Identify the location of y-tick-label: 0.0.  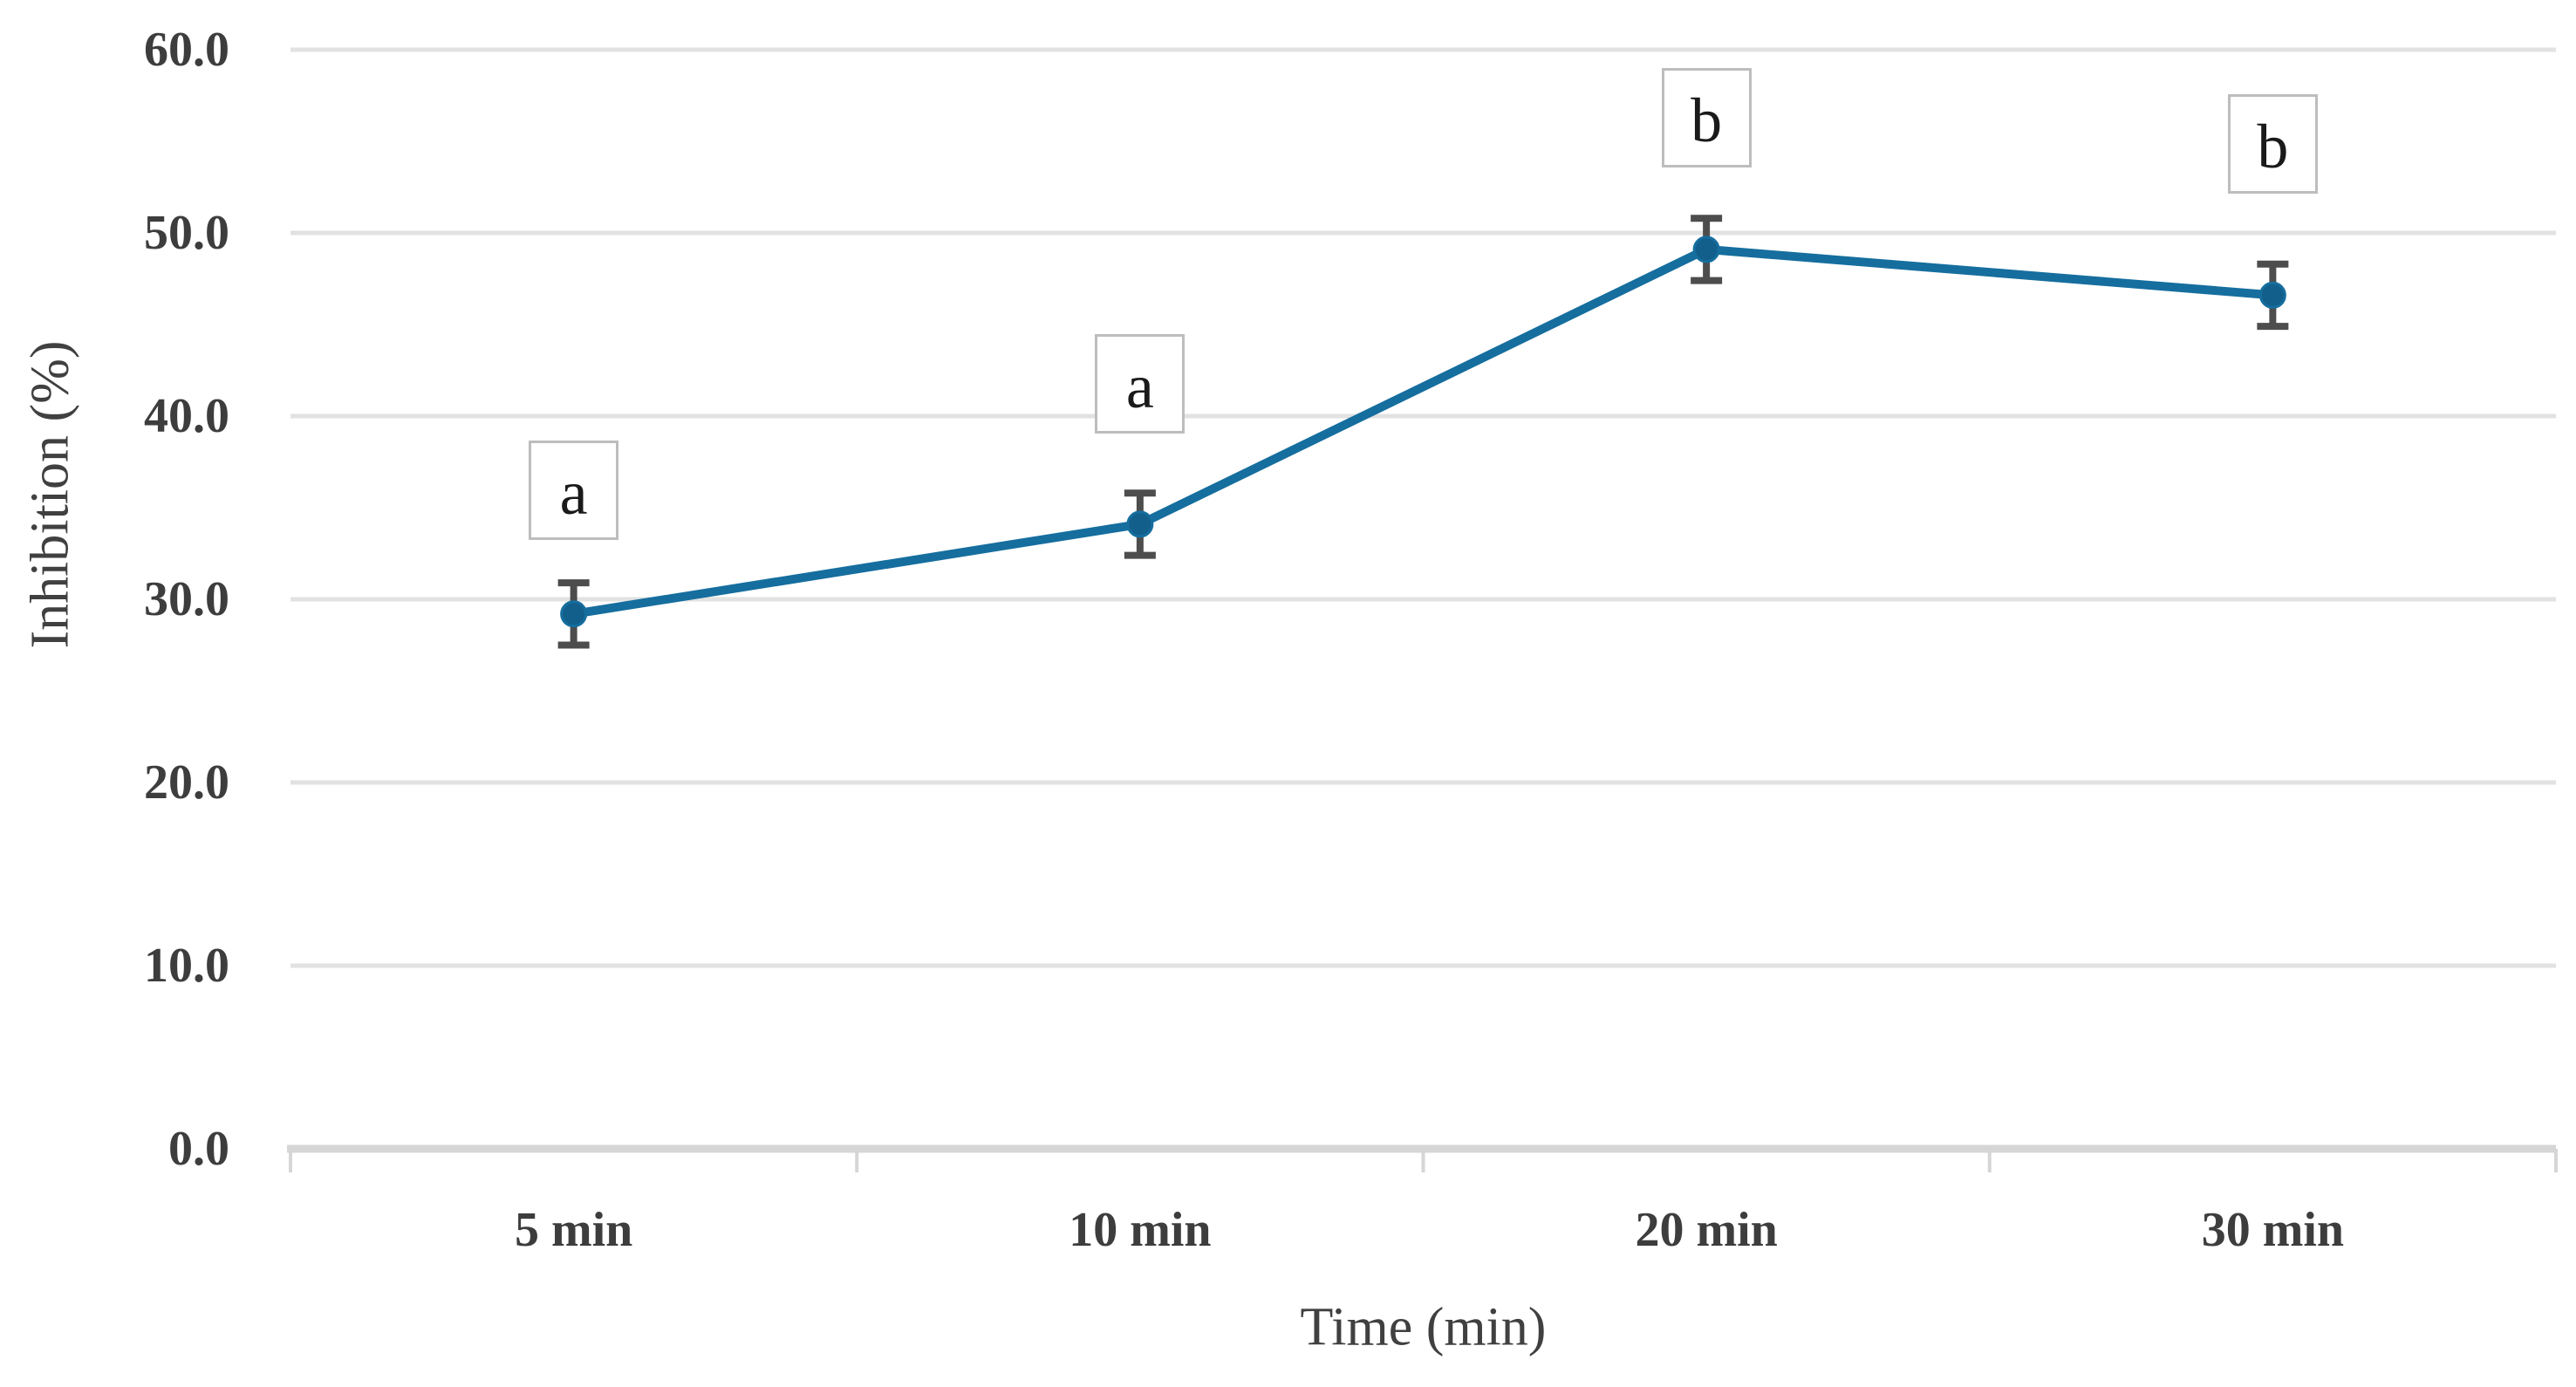
(198, 1149).